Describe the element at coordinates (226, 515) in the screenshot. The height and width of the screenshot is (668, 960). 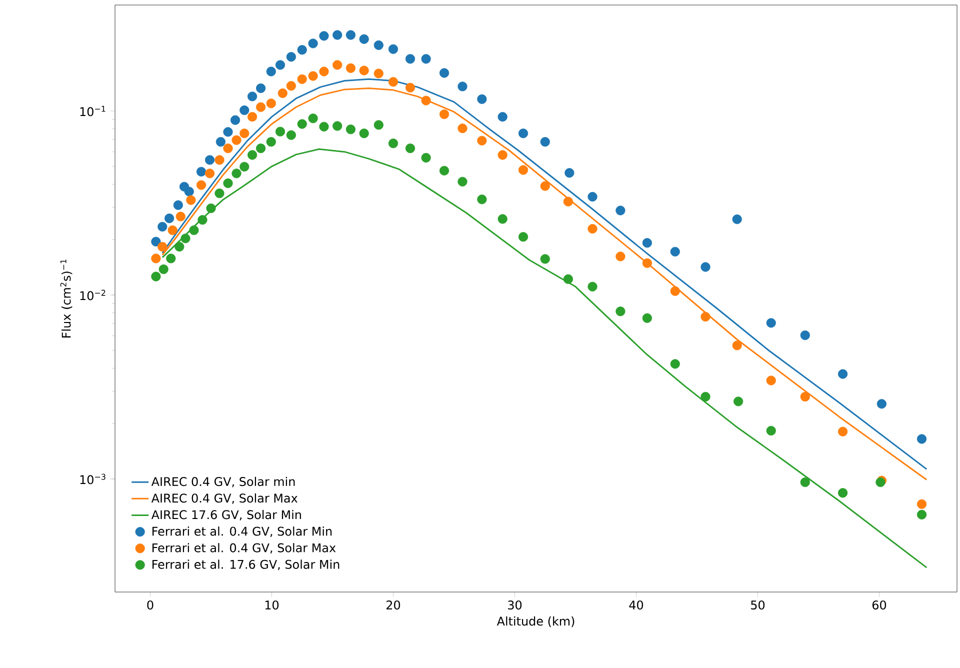
I see `legend-label: AIREC 17.6 GV, Solar Min` at that location.